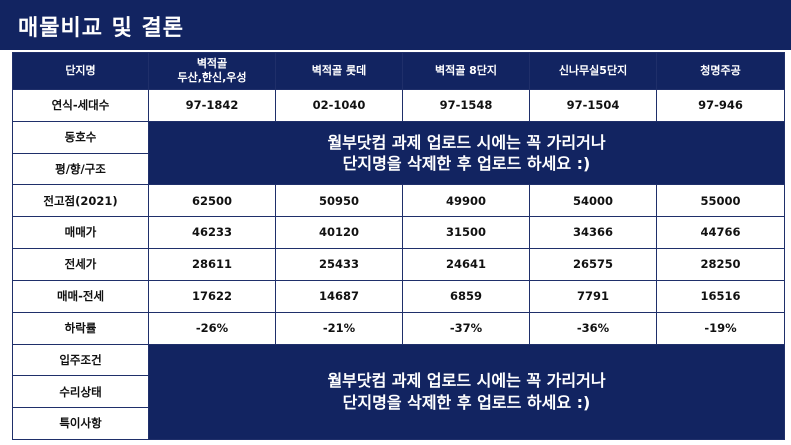 The image size is (791, 445). Describe the element at coordinates (80, 423) in the screenshot. I see `row-label-notes: 특이사항` at that location.